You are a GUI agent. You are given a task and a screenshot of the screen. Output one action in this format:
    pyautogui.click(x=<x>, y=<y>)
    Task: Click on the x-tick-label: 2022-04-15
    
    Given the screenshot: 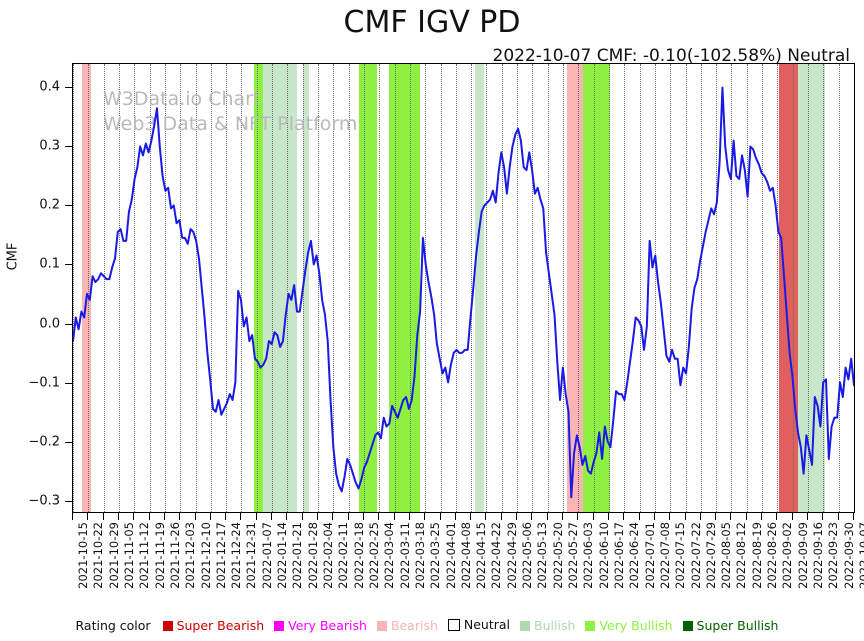 What is the action you would take?
    pyautogui.click(x=481, y=555)
    